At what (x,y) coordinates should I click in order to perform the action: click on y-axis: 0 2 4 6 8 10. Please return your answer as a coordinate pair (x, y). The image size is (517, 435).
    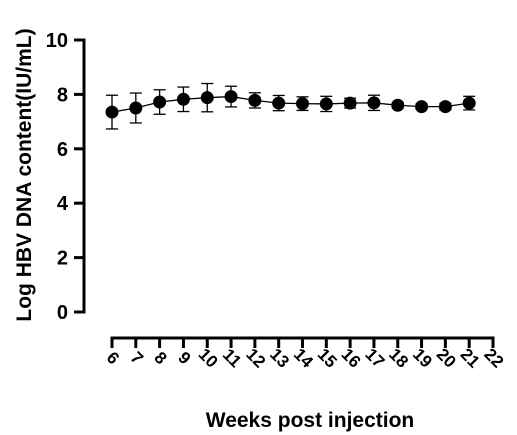
    Looking at the image, I should click on (66, 177).